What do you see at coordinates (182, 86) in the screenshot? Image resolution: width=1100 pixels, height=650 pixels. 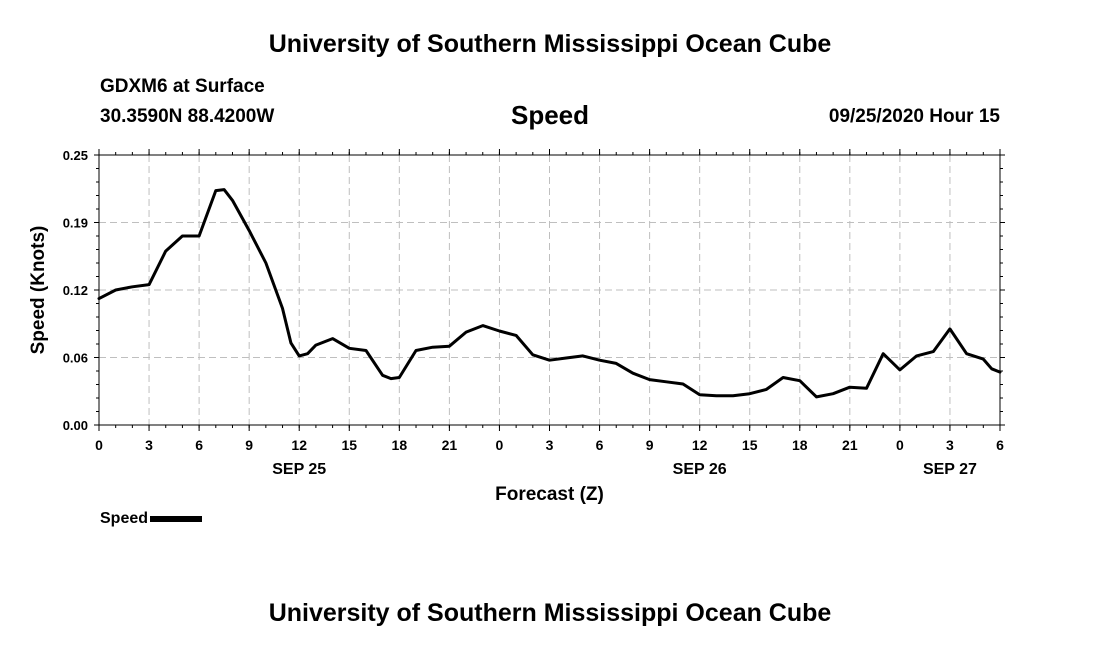 I see `station-name: GDXM6 at Surface` at bounding box center [182, 86].